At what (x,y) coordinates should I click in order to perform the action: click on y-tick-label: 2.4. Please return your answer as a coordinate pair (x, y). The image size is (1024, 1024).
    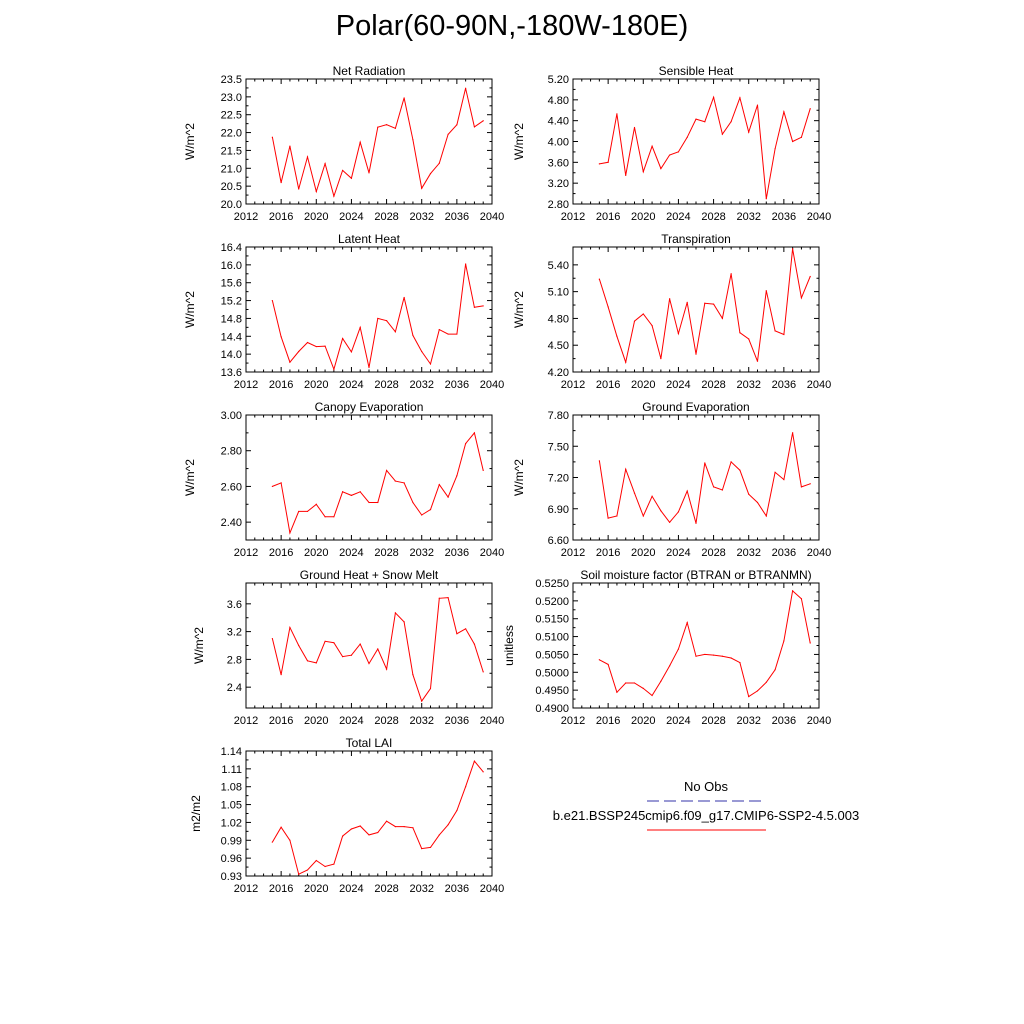
    Looking at the image, I should click on (234, 688).